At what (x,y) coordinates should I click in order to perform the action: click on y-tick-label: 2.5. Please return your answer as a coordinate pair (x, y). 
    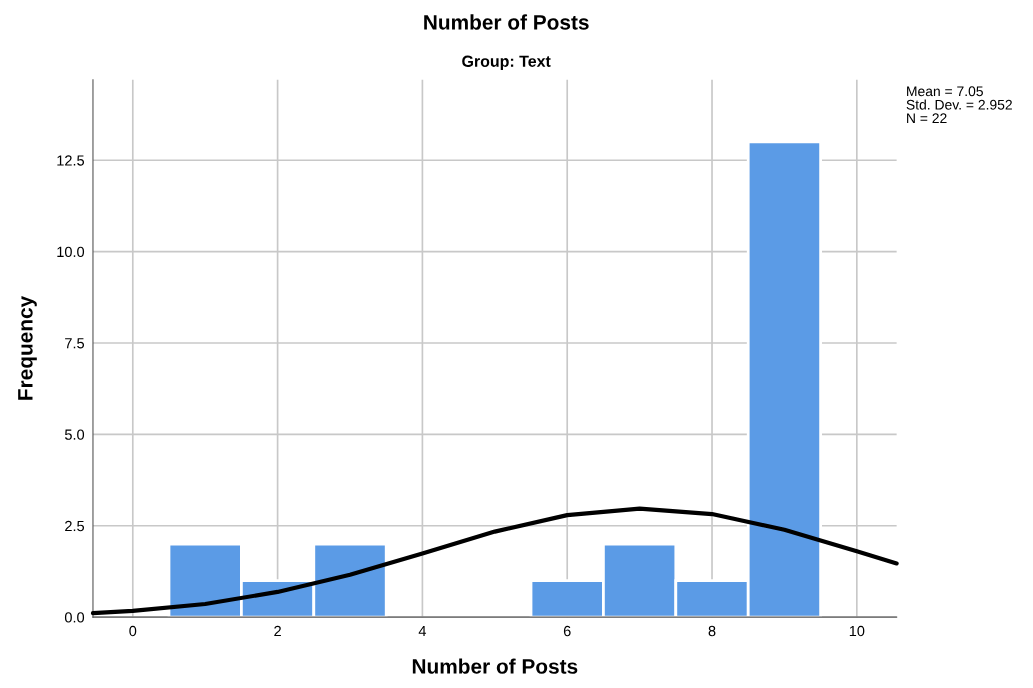
    Looking at the image, I should click on (75, 526).